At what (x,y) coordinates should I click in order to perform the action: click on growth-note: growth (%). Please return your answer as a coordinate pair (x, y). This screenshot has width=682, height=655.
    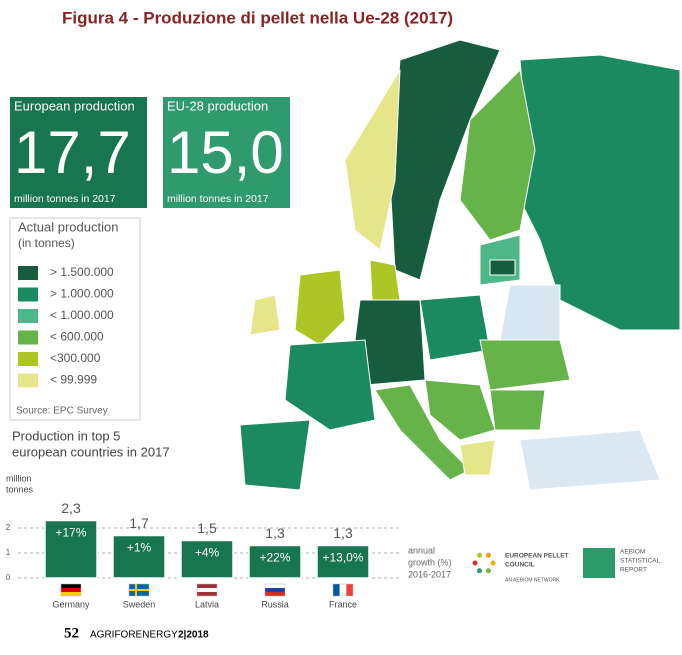
    Looking at the image, I should click on (430, 562).